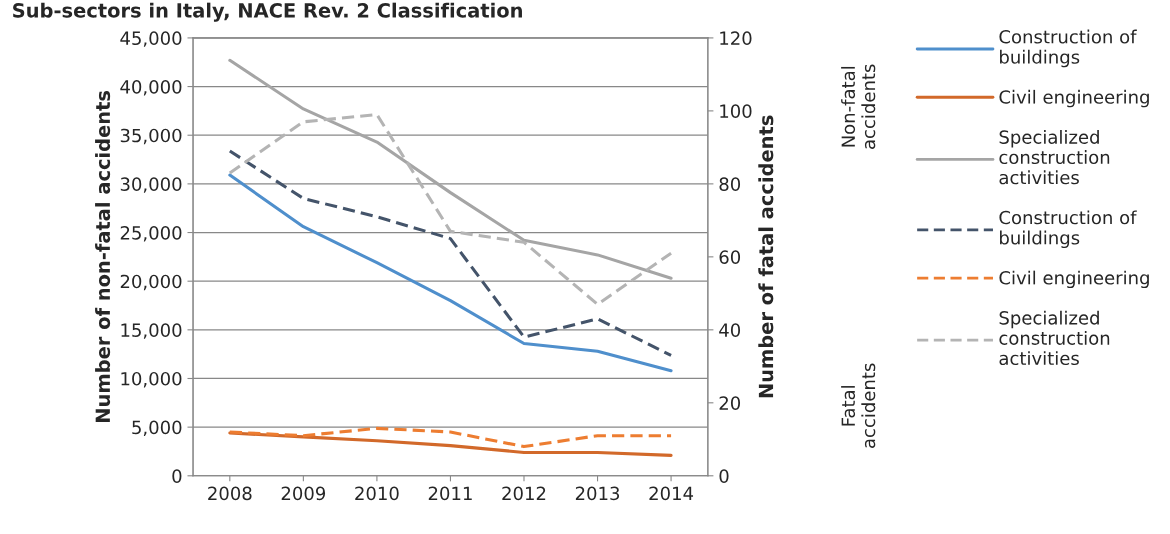 The width and height of the screenshot is (1170, 534). What do you see at coordinates (766, 256) in the screenshot?
I see `y2-axis-title: Number of fatal accidents` at bounding box center [766, 256].